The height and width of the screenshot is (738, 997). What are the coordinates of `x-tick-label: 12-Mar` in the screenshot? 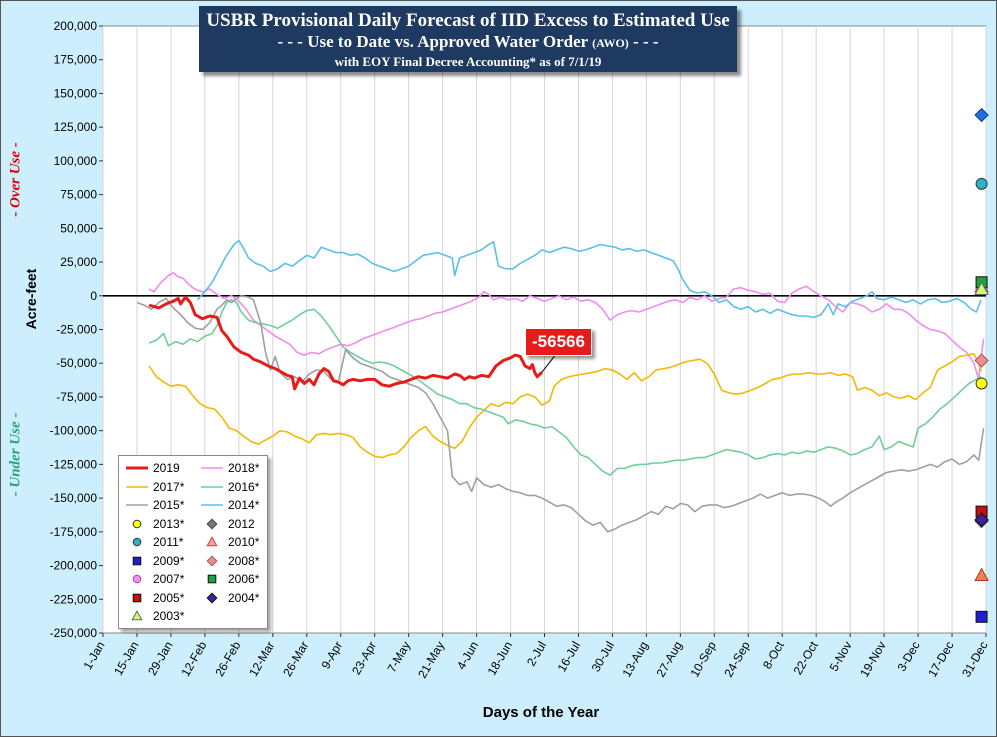 It's located at (261, 659).